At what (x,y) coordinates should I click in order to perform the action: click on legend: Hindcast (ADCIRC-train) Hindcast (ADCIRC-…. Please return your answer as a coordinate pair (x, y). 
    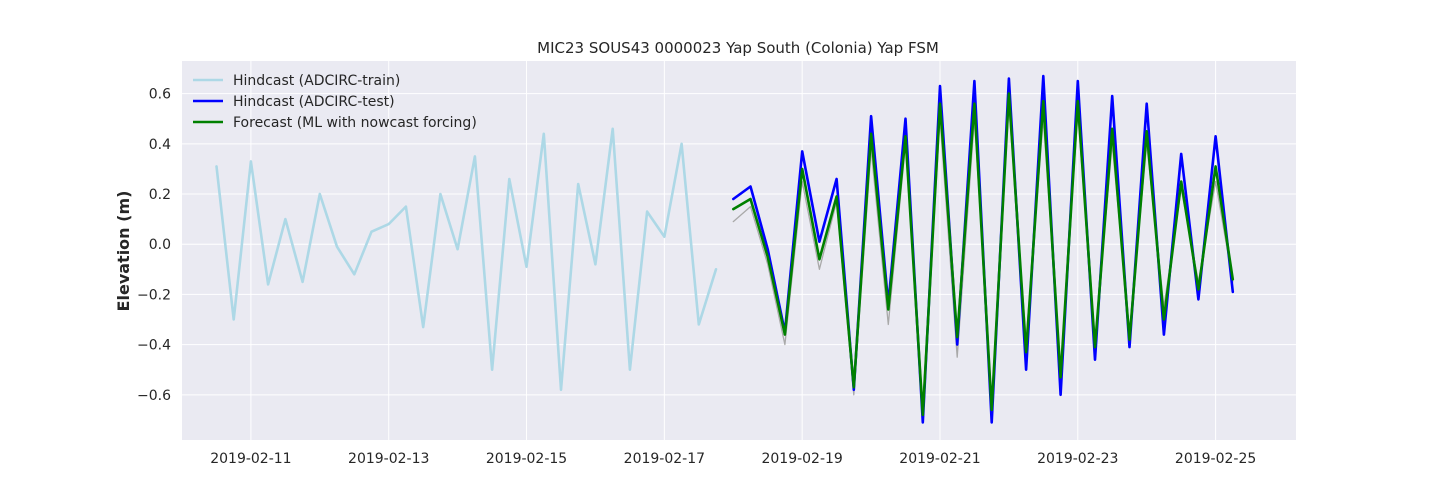
    Looking at the image, I should click on (335, 102).